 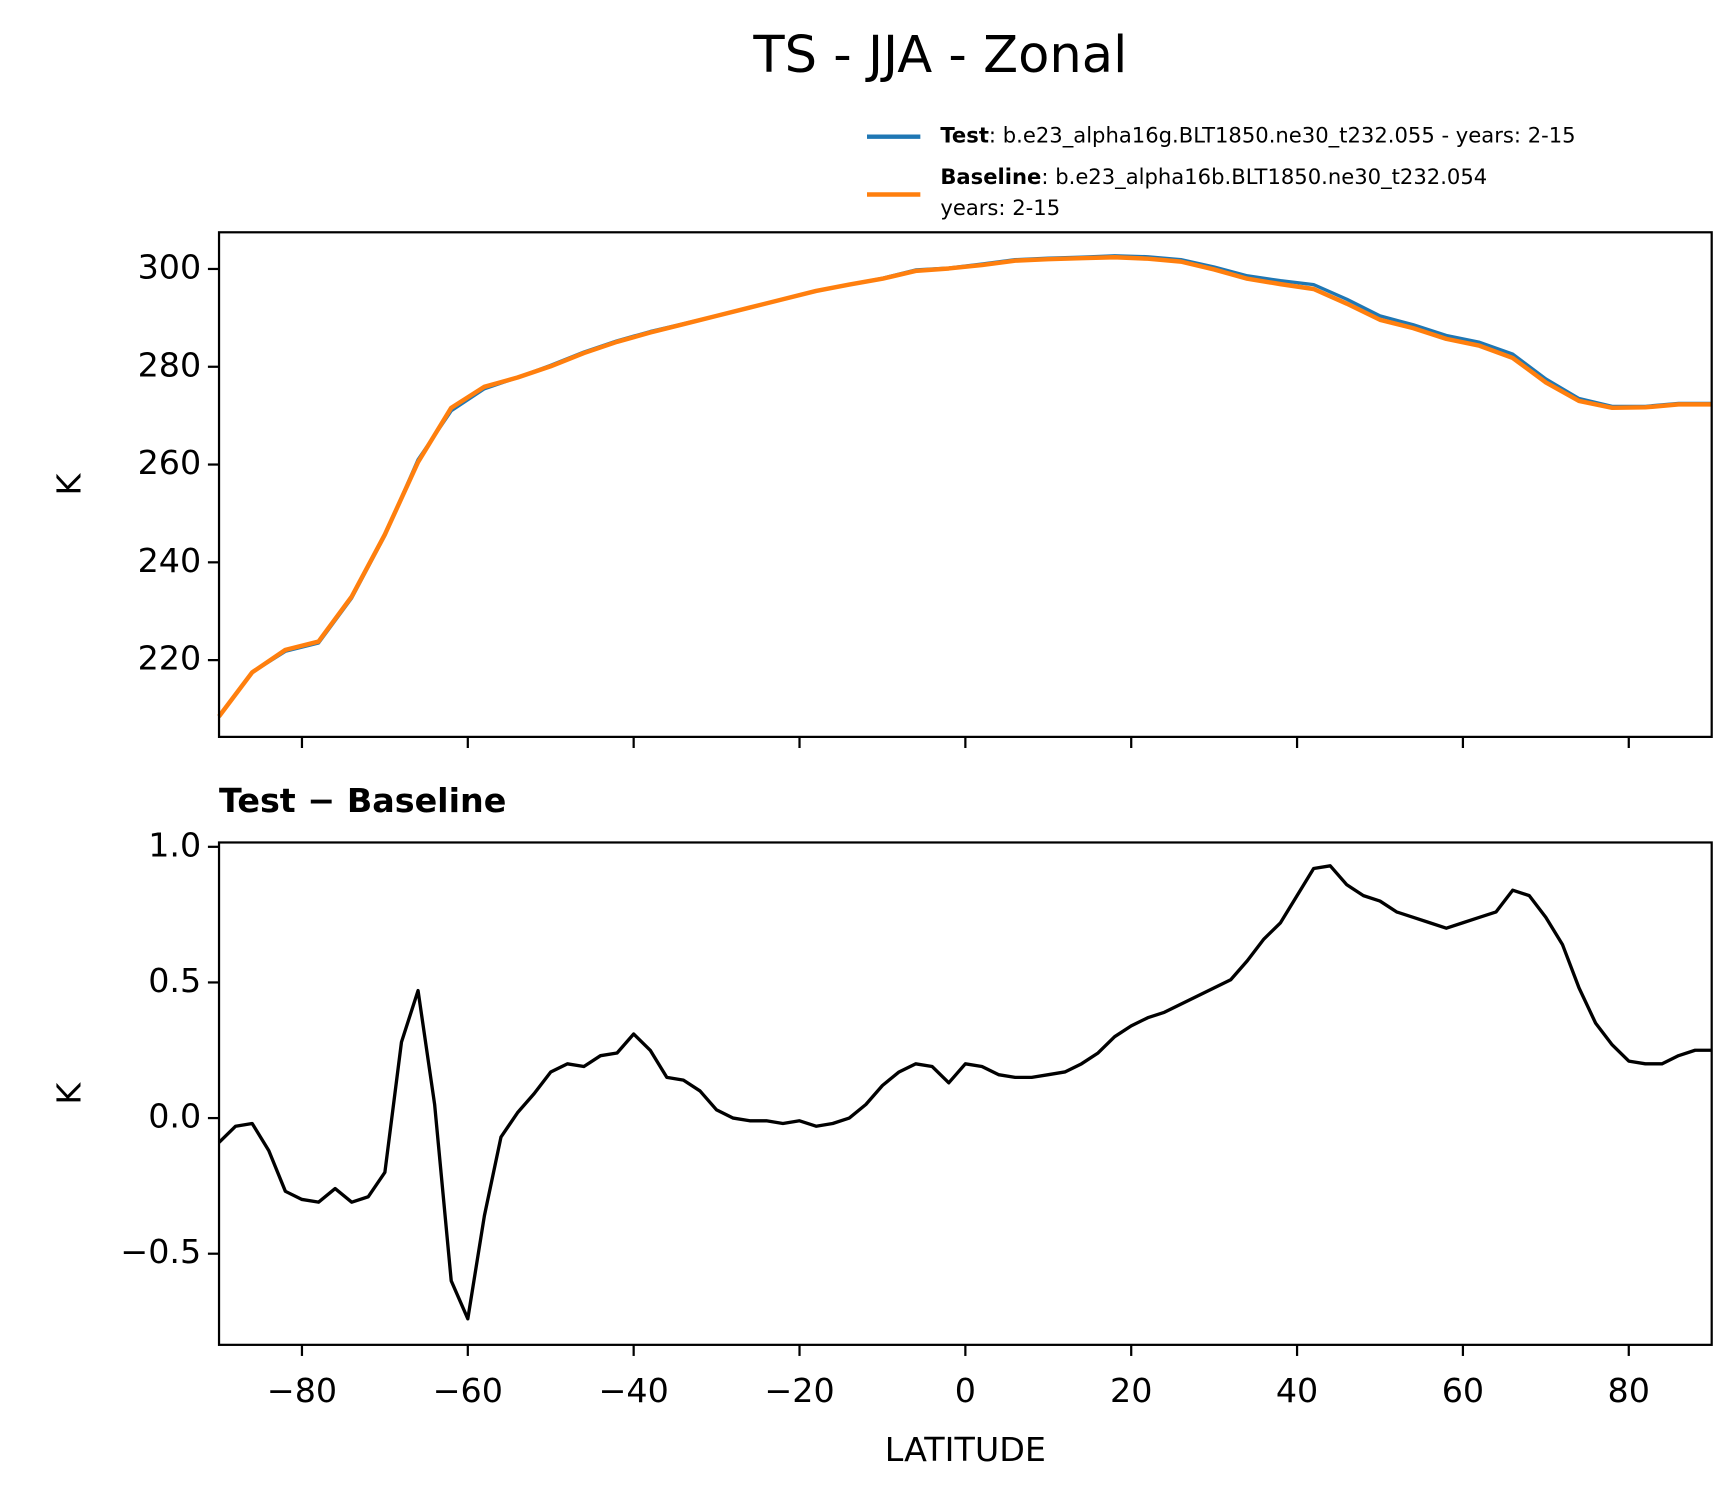 I want to click on x-tick-label: 20, so click(x=1131, y=1390).